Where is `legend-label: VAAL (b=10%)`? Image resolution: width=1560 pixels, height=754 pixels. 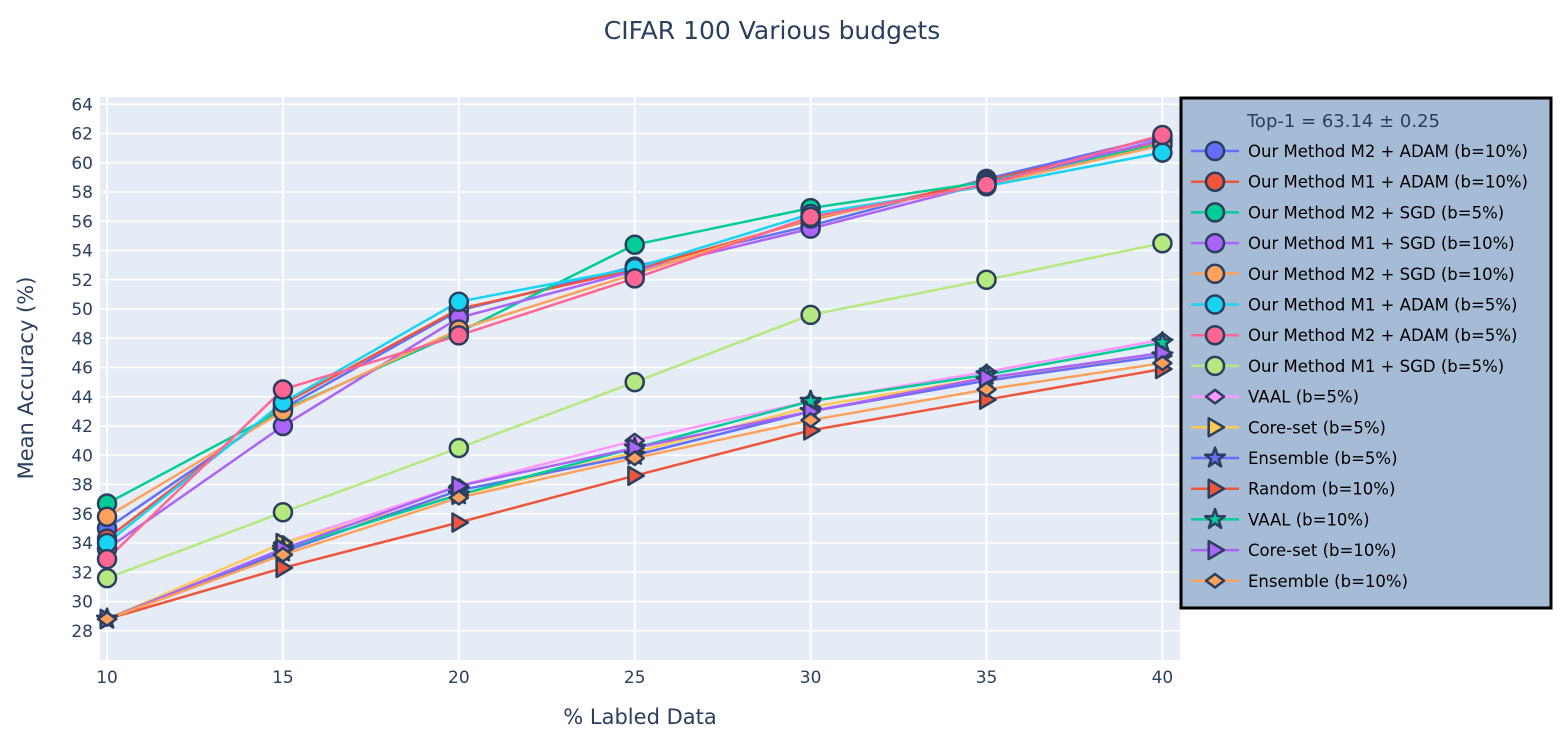
legend-label: VAAL (b=10%) is located at coordinates (1309, 519).